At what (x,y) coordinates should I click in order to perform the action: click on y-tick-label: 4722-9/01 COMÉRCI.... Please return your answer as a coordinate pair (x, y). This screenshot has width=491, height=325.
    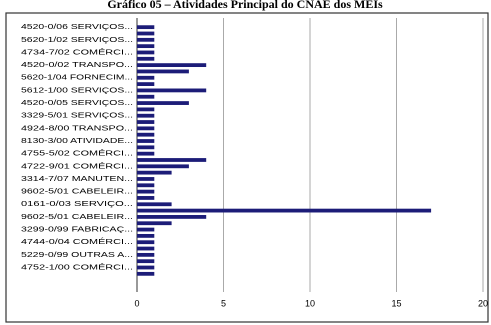
    Looking at the image, I should click on (77, 165).